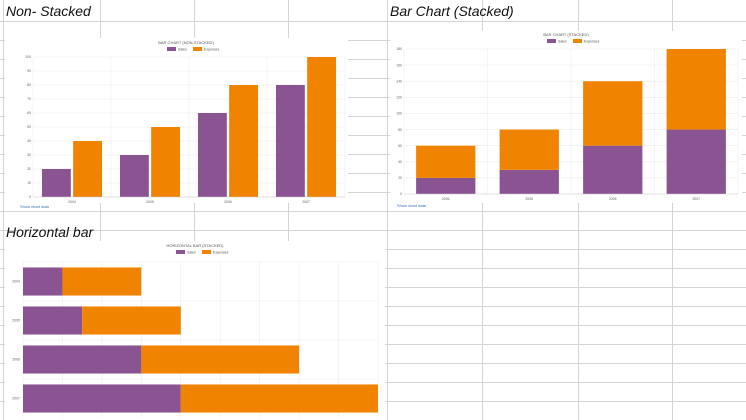 This screenshot has height=420, width=746. What do you see at coordinates (29, 99) in the screenshot?
I see `y-tick-label: 70` at bounding box center [29, 99].